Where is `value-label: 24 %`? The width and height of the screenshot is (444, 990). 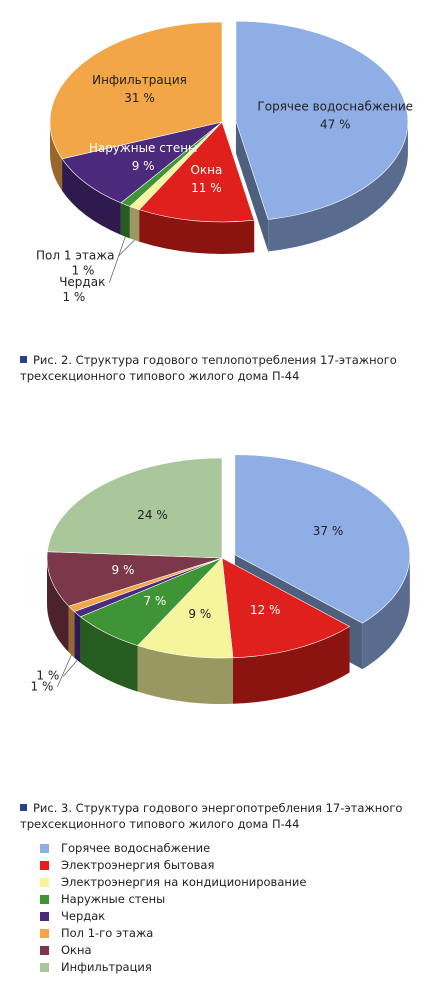 value-label: 24 % is located at coordinates (152, 515).